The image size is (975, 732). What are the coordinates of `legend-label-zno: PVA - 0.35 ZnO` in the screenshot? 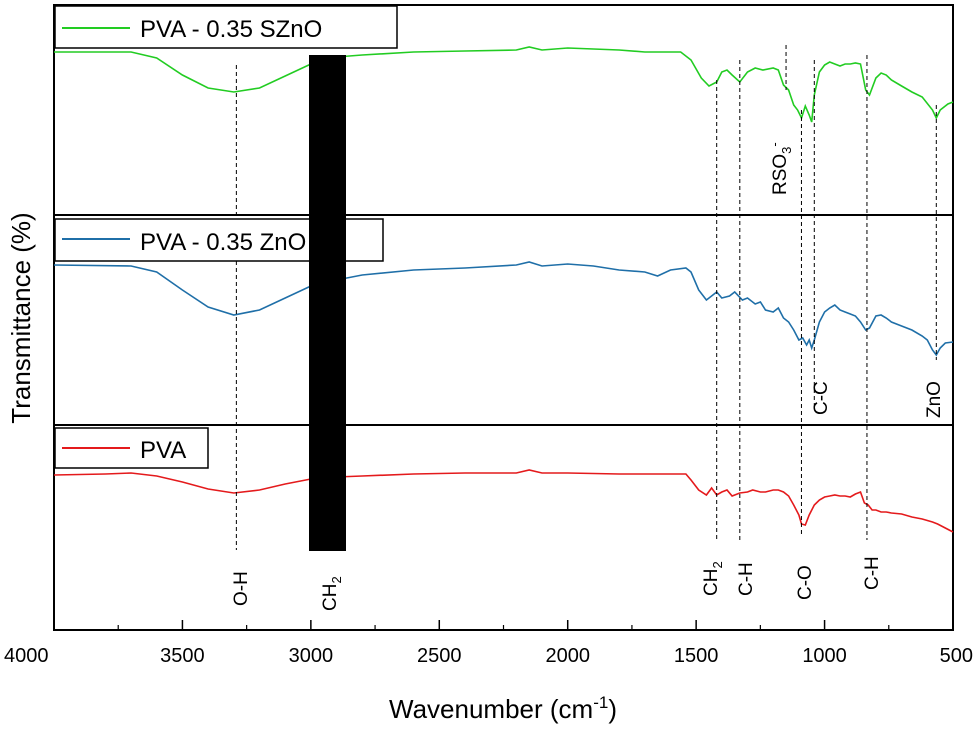 It's located at (223, 242).